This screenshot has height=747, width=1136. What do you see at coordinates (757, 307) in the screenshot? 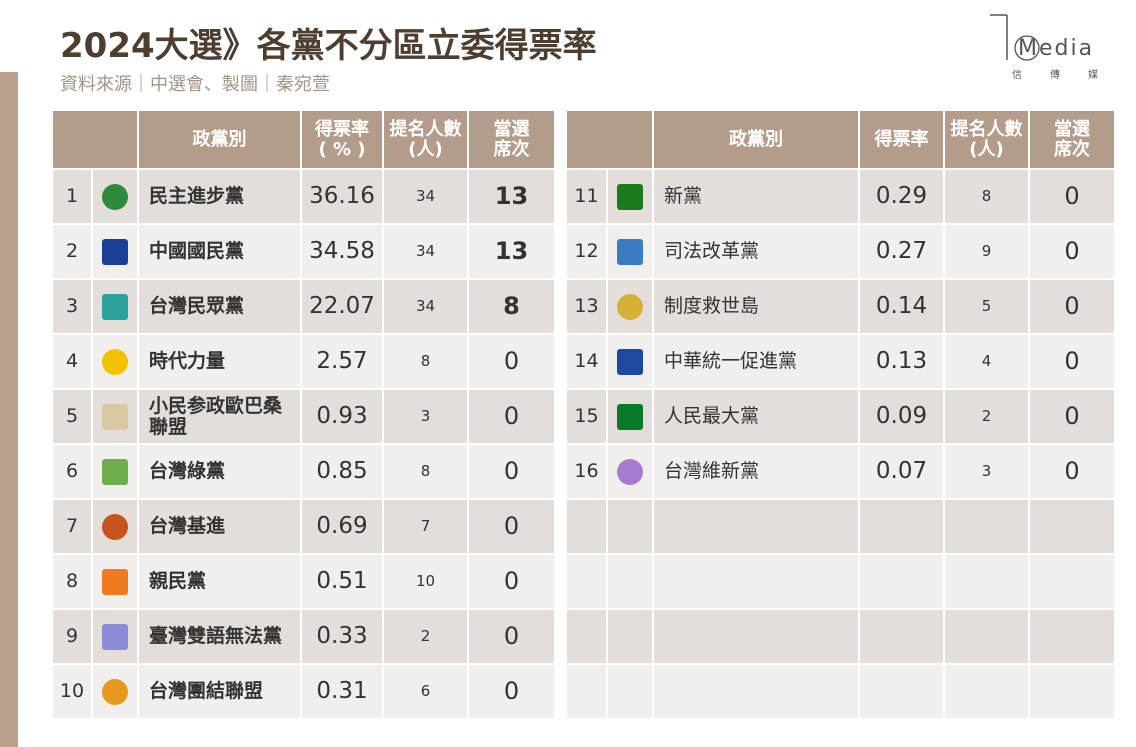
I see `party-name: 制度救世島` at bounding box center [757, 307].